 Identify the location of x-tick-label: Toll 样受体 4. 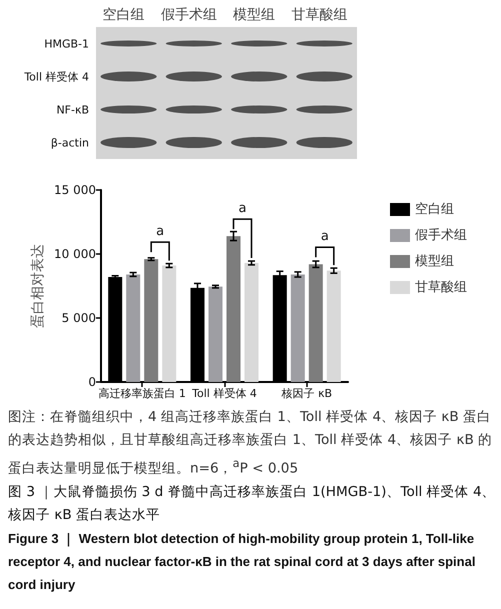
(224, 393).